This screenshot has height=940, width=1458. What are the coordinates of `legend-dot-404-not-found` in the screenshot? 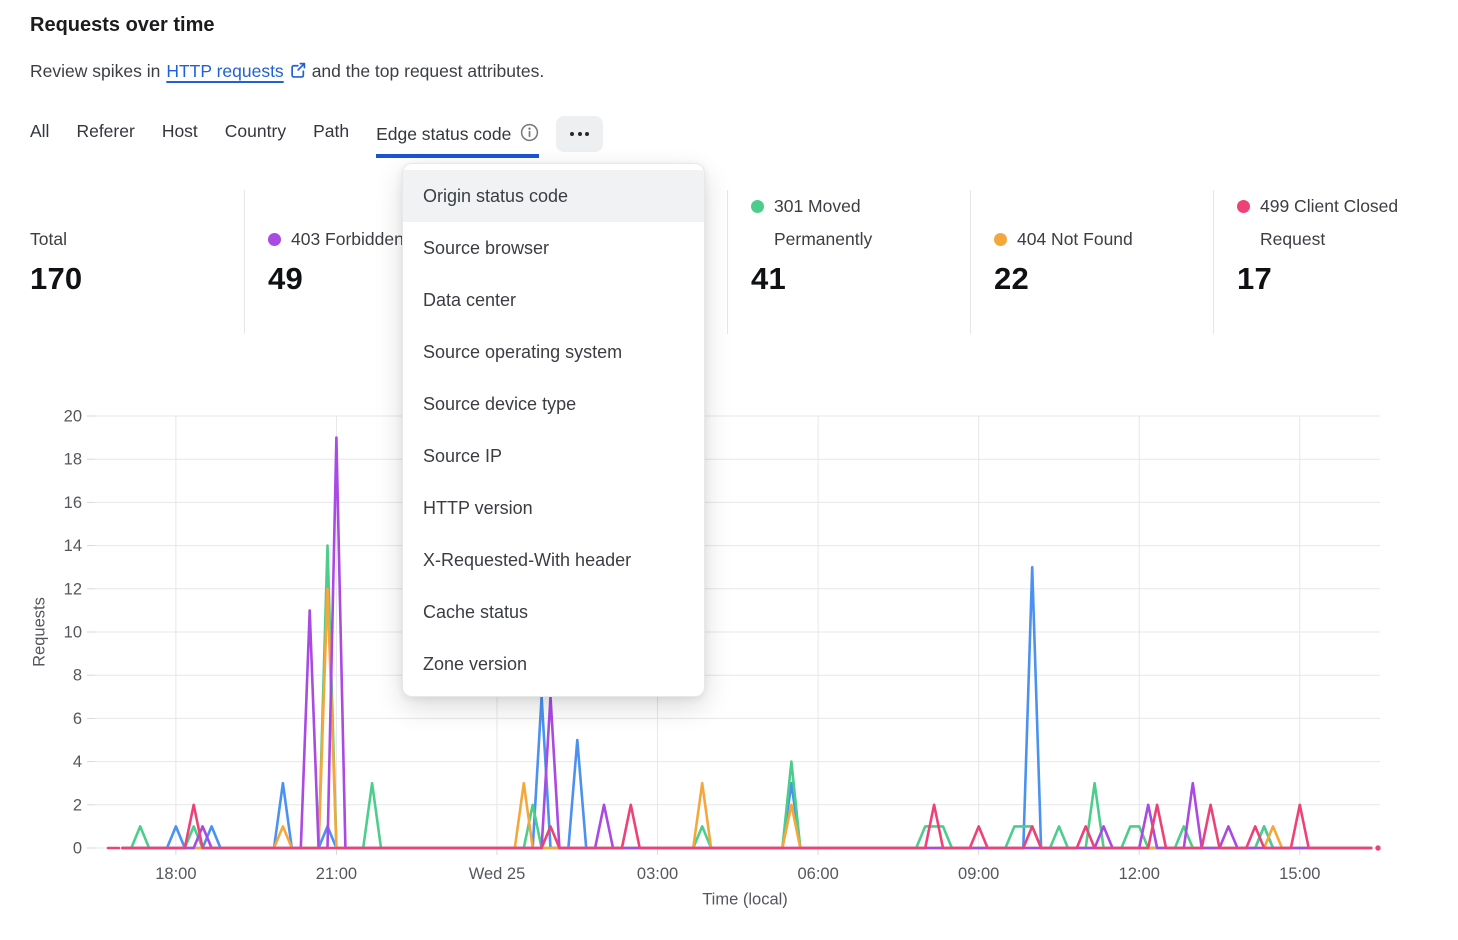 It's located at (1000, 239).